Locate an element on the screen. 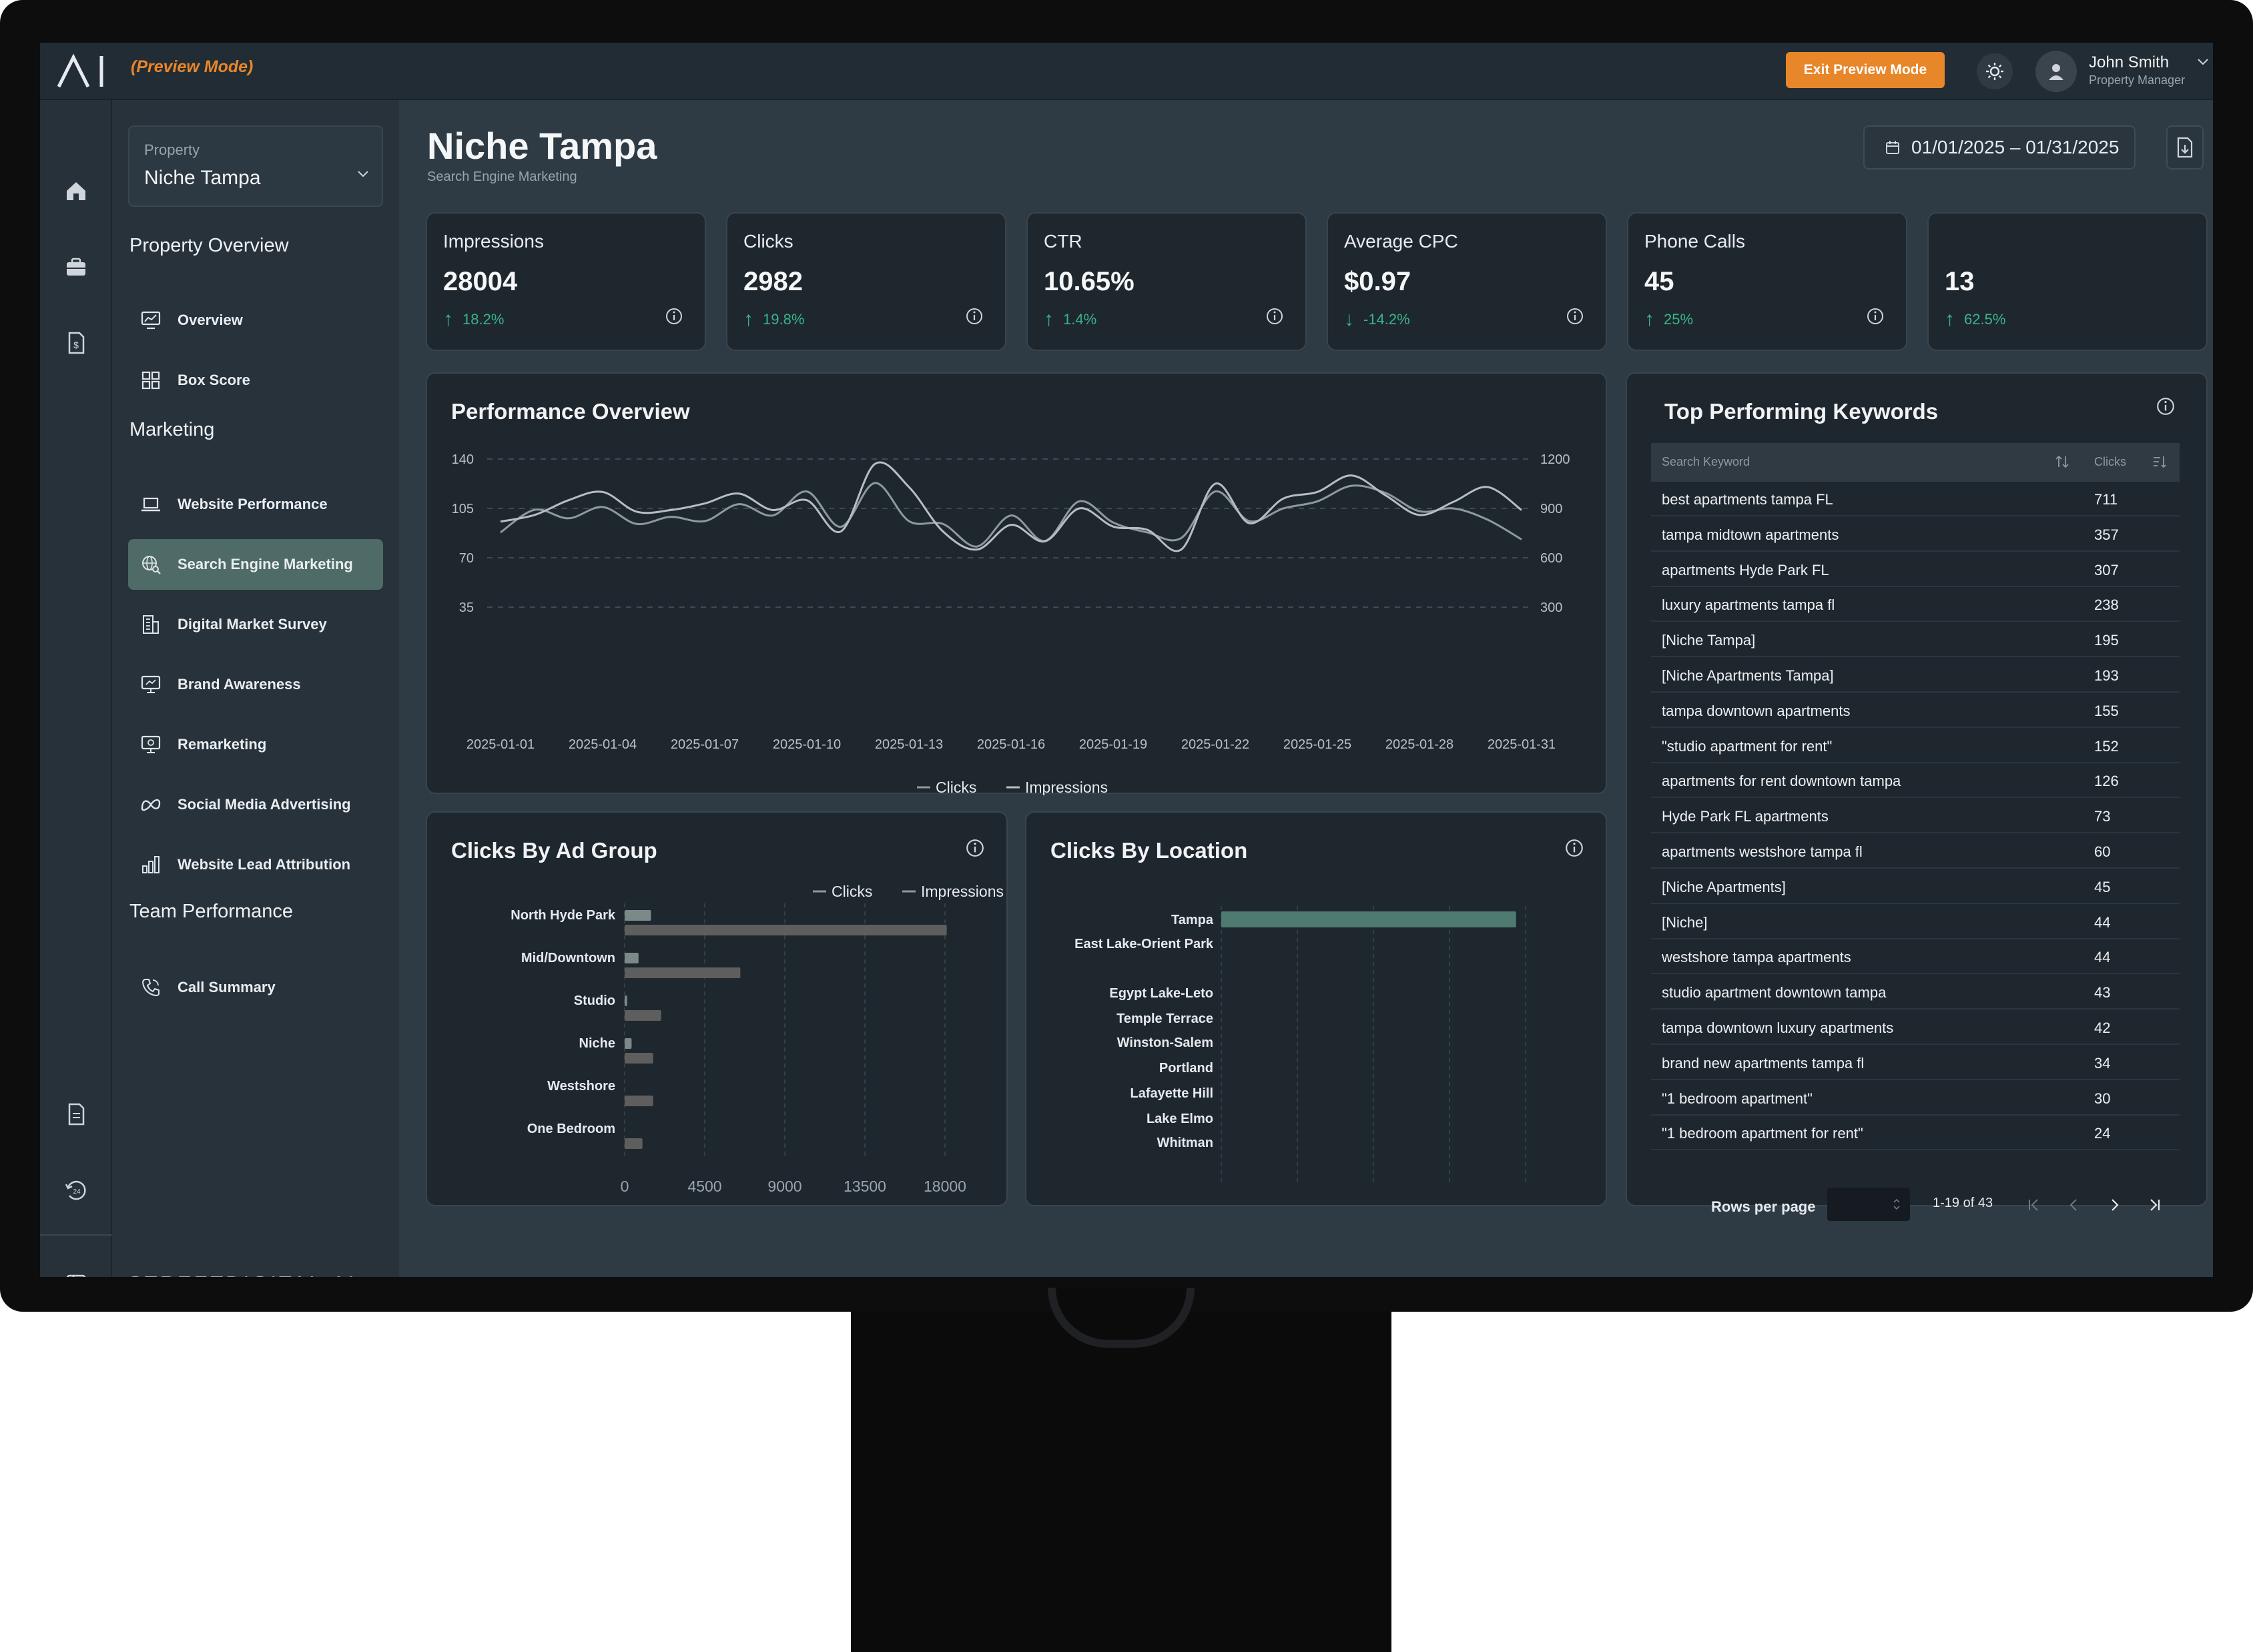  document-icon is located at coordinates (76, 1114).